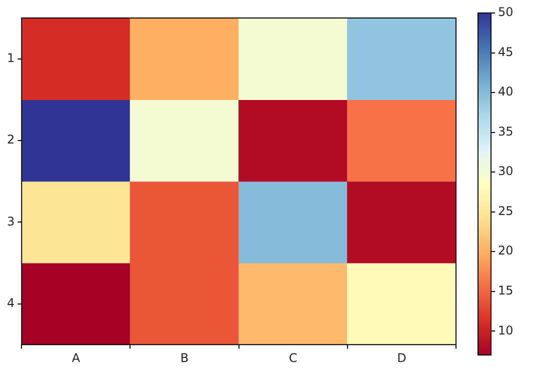 The height and width of the screenshot is (377, 539). I want to click on color-bar-label: 20, so click(506, 251).